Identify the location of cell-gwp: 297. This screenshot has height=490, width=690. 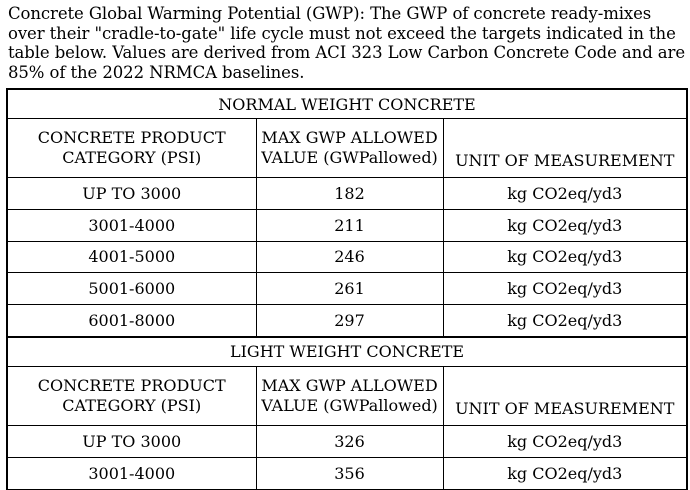
(349, 321).